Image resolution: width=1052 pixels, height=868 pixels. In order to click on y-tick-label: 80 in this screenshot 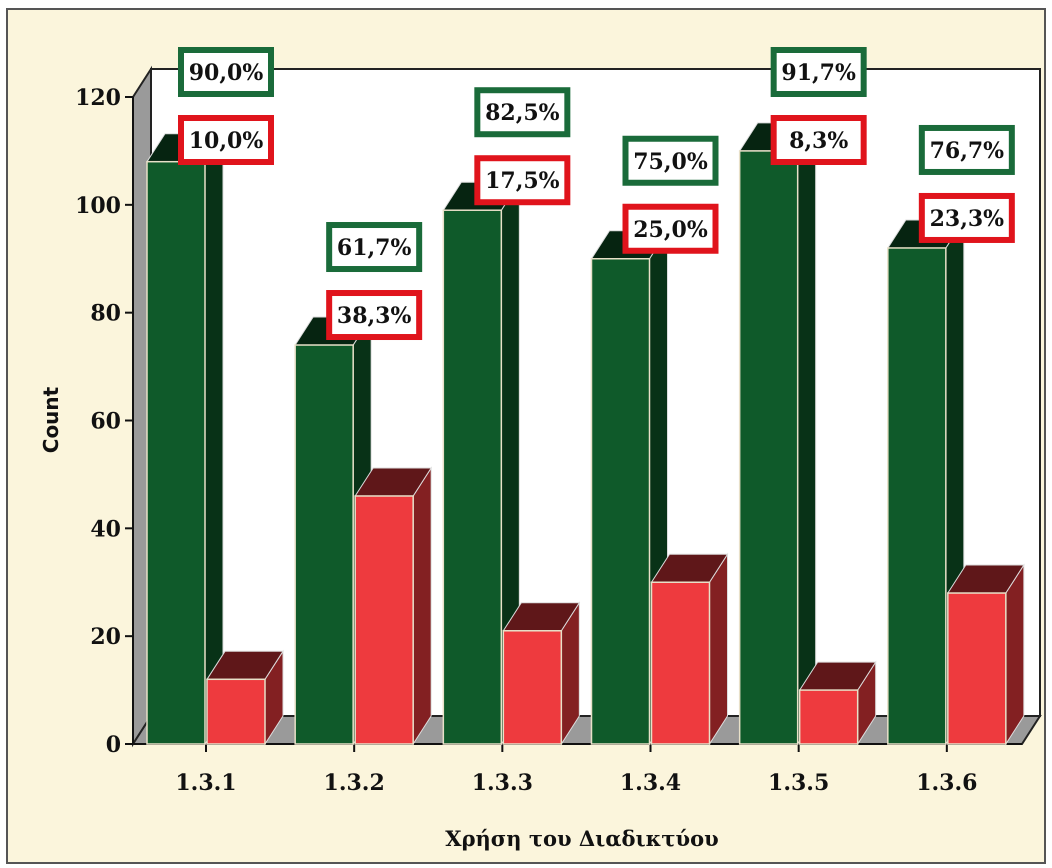, I will do `click(105, 314)`.